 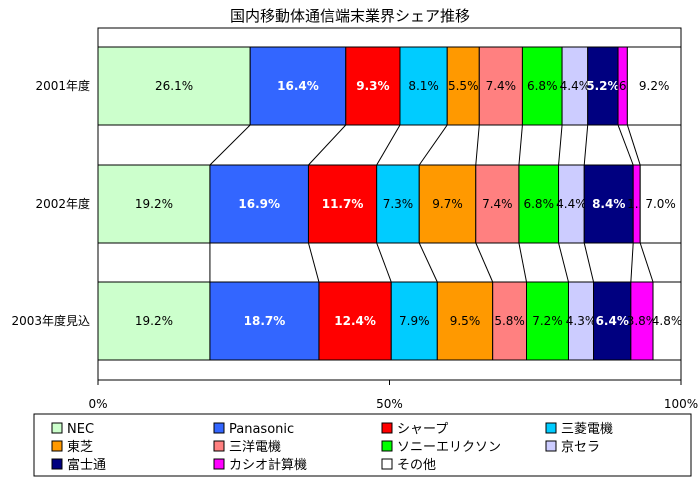 I want to click on legend-box, so click(x=362, y=445).